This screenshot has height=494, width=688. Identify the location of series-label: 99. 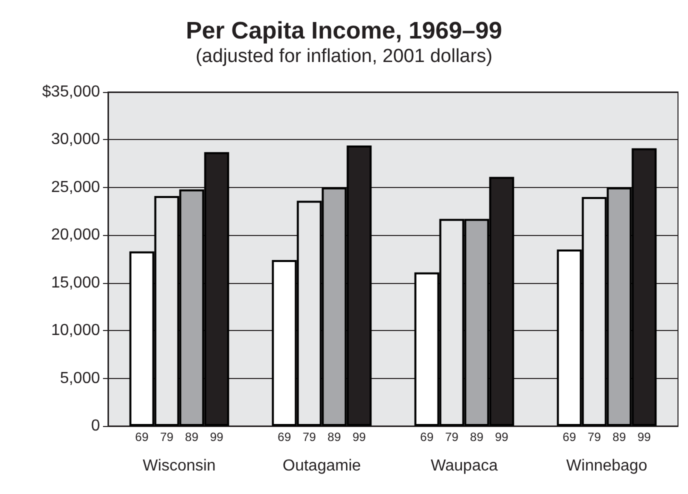
(217, 437).